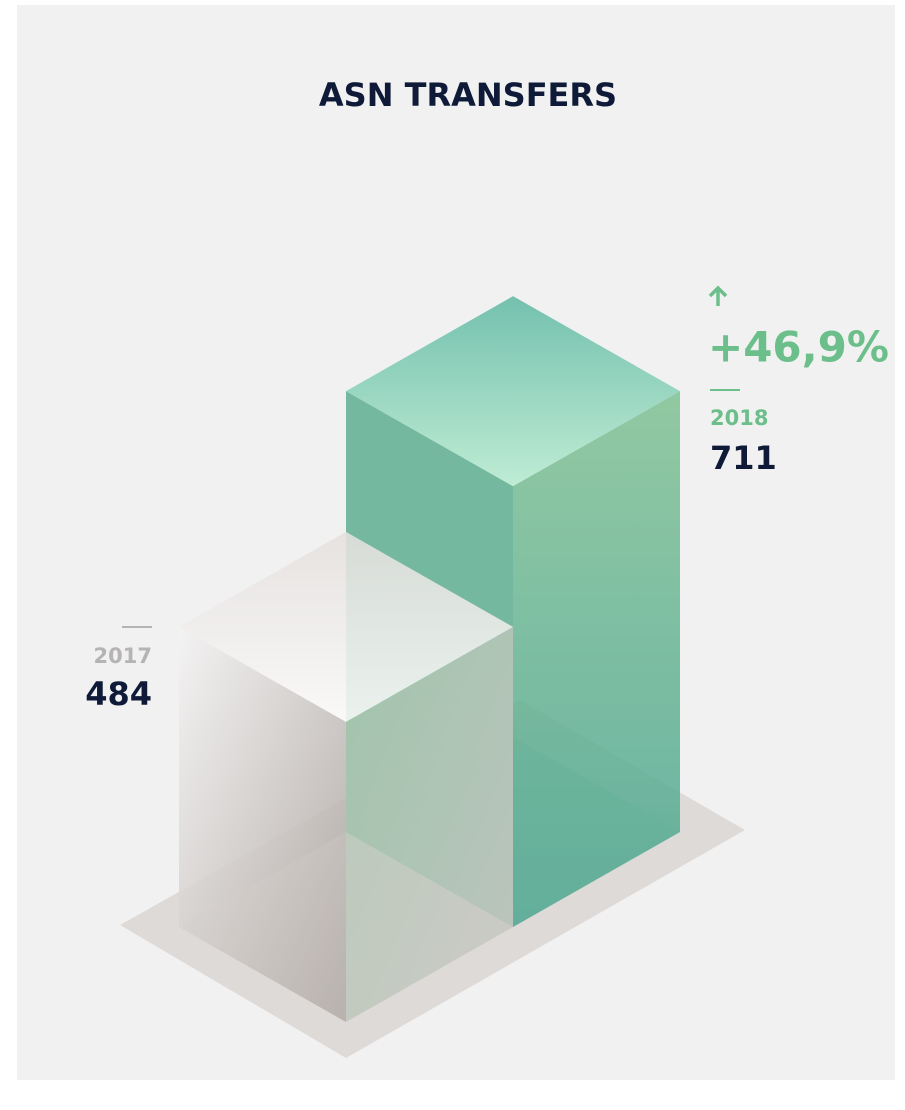 The width and height of the screenshot is (905, 1110). I want to click on bar-base-tint, so click(346, 927).